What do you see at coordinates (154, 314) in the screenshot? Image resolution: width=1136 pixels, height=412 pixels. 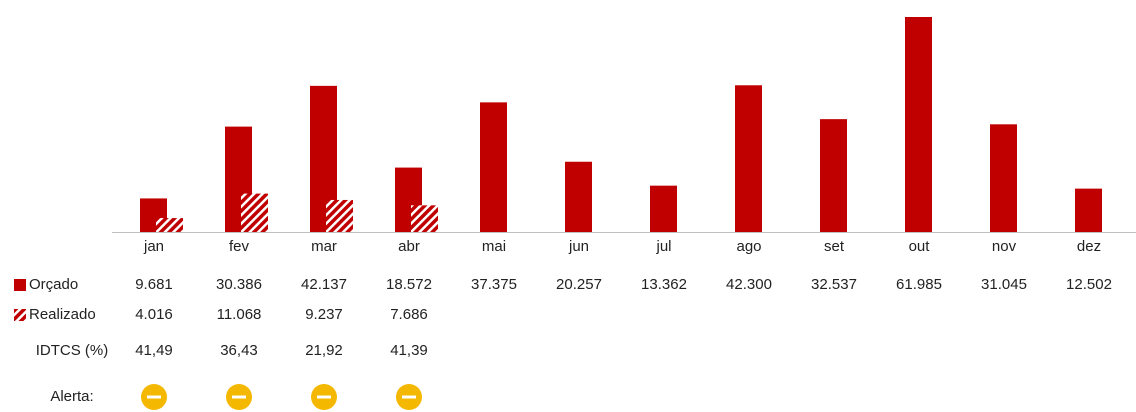 I see `value-label: 4.016` at bounding box center [154, 314].